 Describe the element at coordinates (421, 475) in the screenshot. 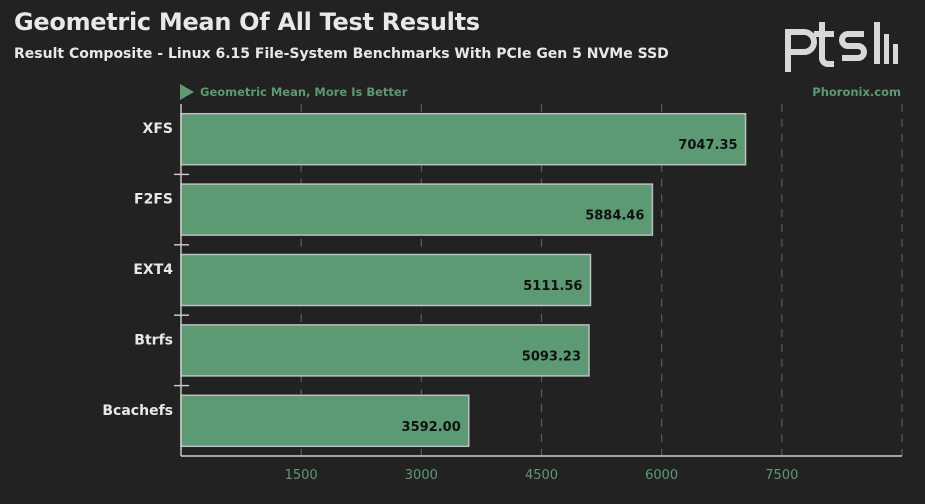

I see `x-tick-label: 3000` at that location.